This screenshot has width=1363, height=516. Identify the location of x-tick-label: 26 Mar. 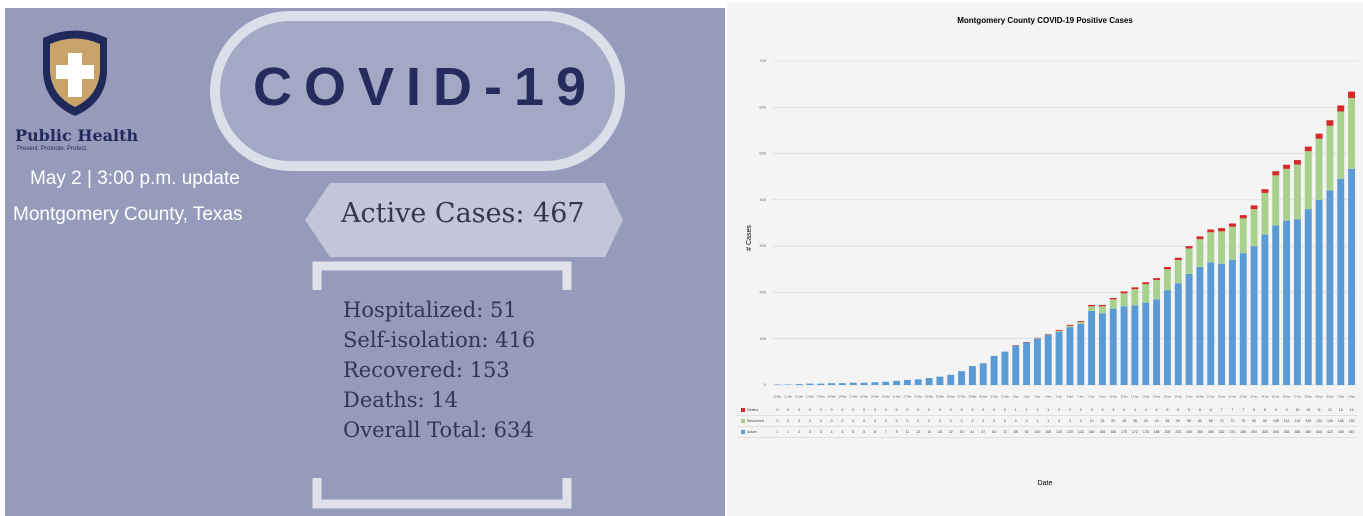
(951, 397).